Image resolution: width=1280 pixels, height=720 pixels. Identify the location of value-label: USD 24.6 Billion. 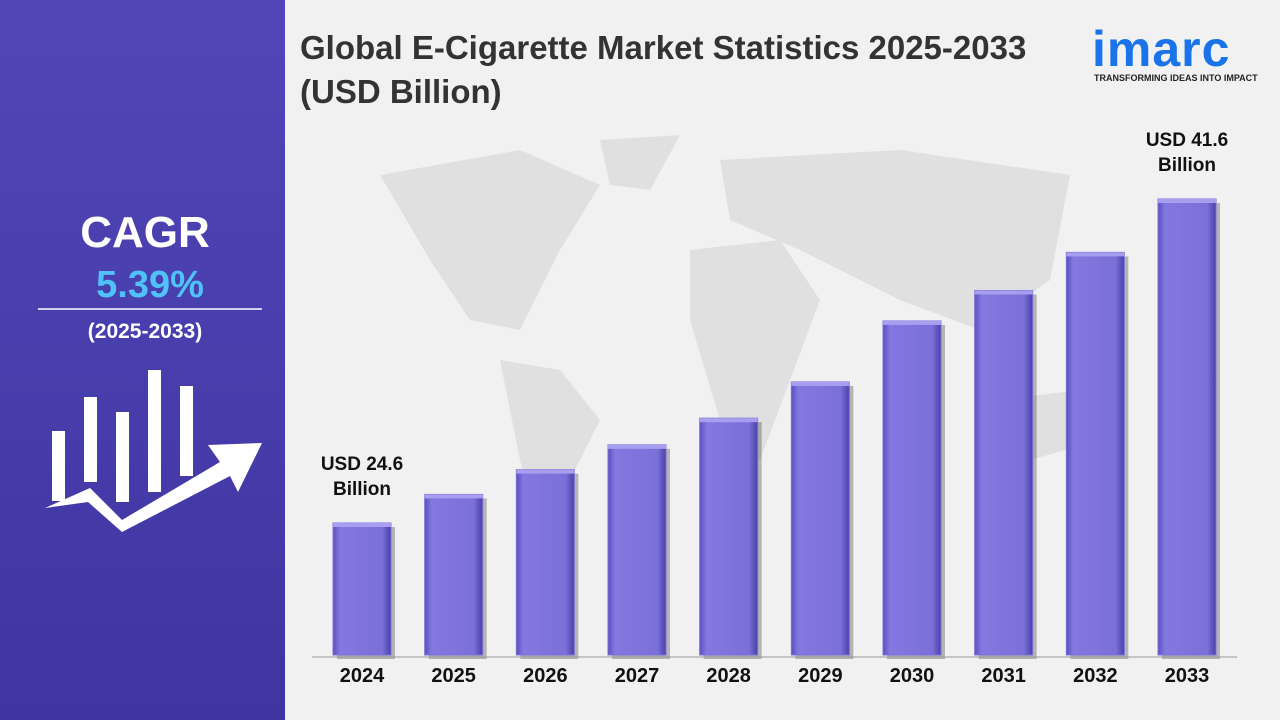
(362, 477).